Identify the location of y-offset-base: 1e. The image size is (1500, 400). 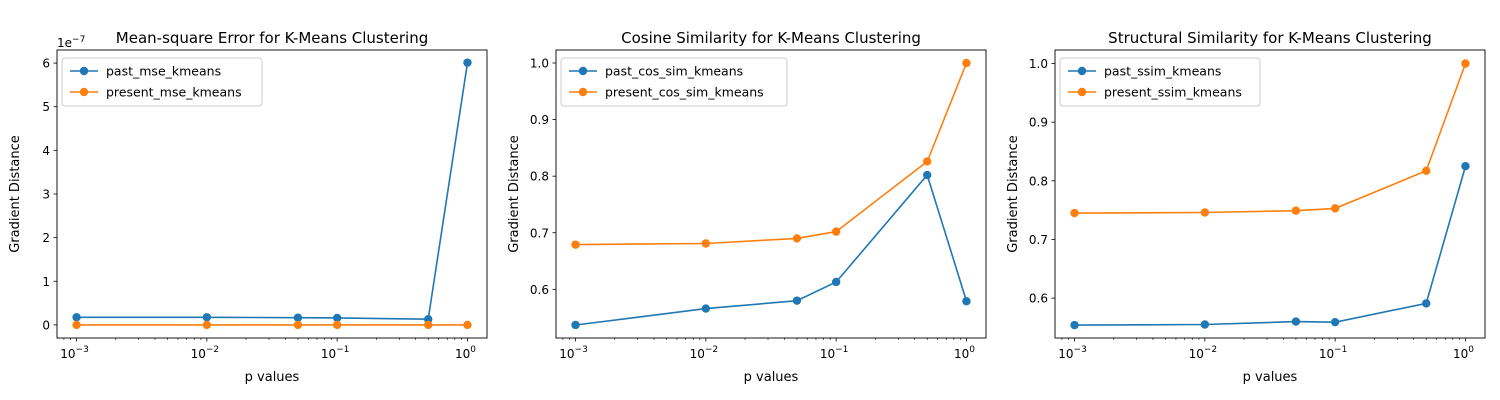
(64, 43).